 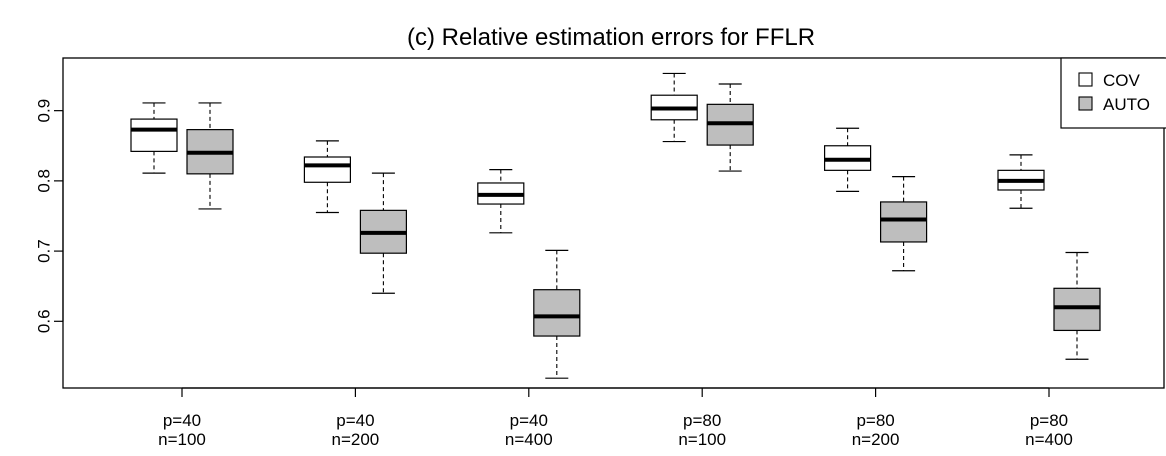 I want to click on y-tick-label: 0.7, so click(x=44, y=251).